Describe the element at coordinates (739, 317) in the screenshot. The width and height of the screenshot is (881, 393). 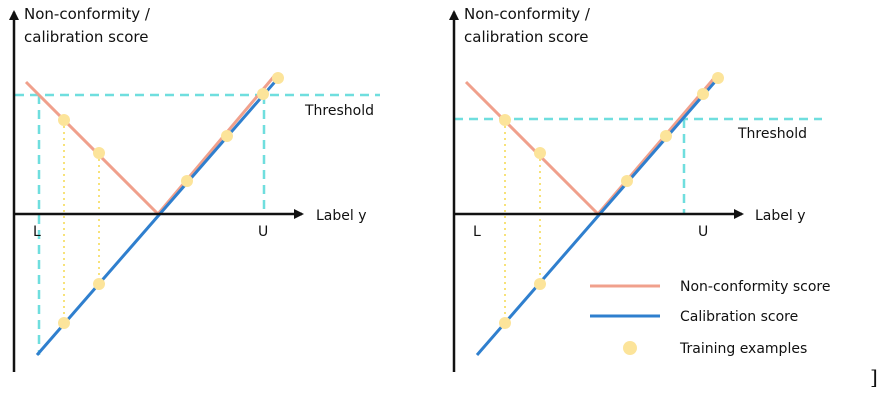
I see `legend-calibration-label: Calibration score` at that location.